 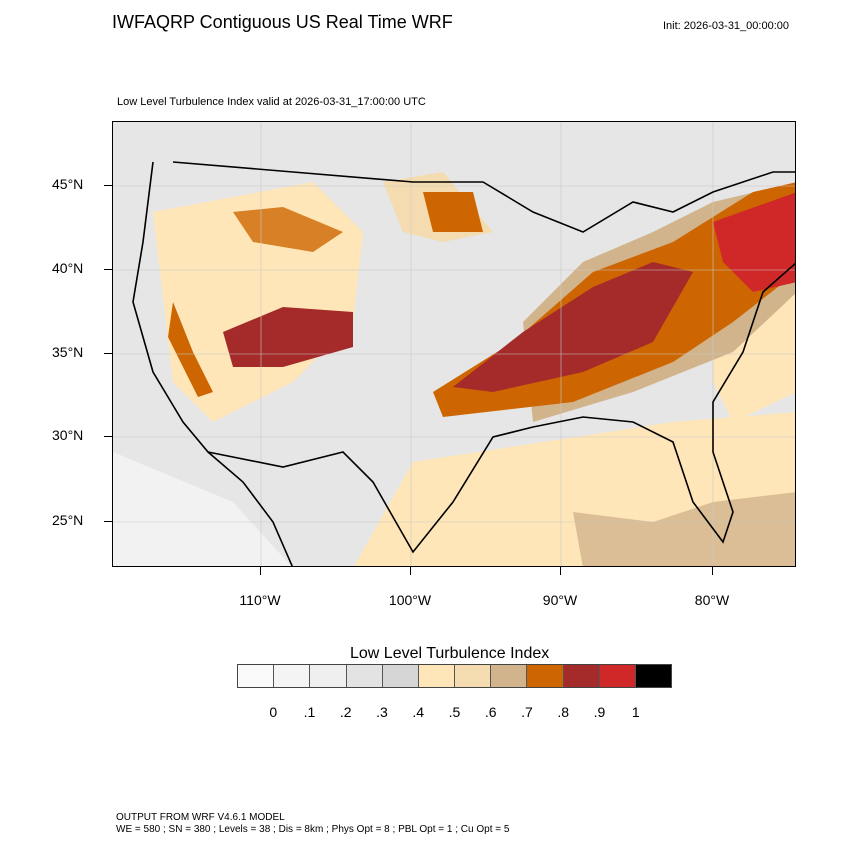 I want to click on lat-label-30n: 30°N, so click(x=68, y=435).